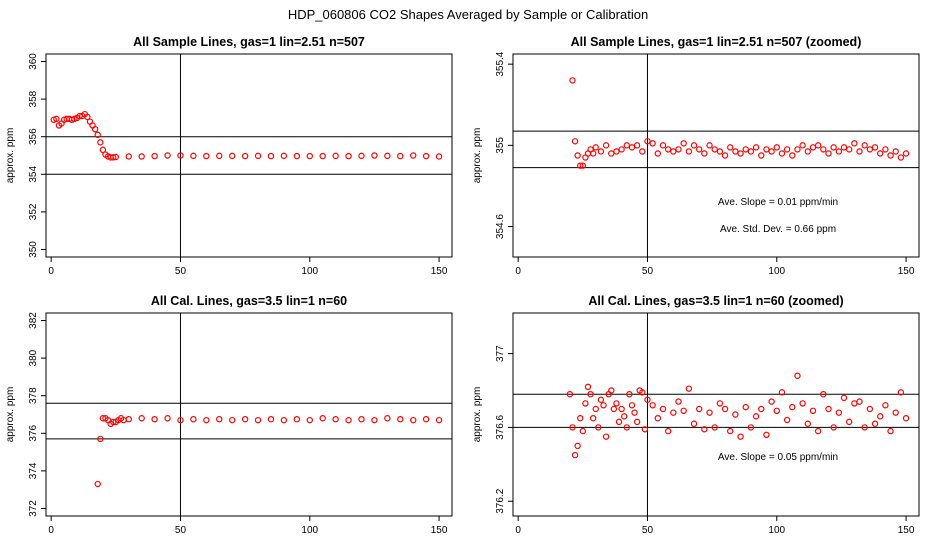 The height and width of the screenshot is (540, 936). Describe the element at coordinates (778, 229) in the screenshot. I see `annotation: Ave. Std. Dev. = 0.66 ppm` at that location.